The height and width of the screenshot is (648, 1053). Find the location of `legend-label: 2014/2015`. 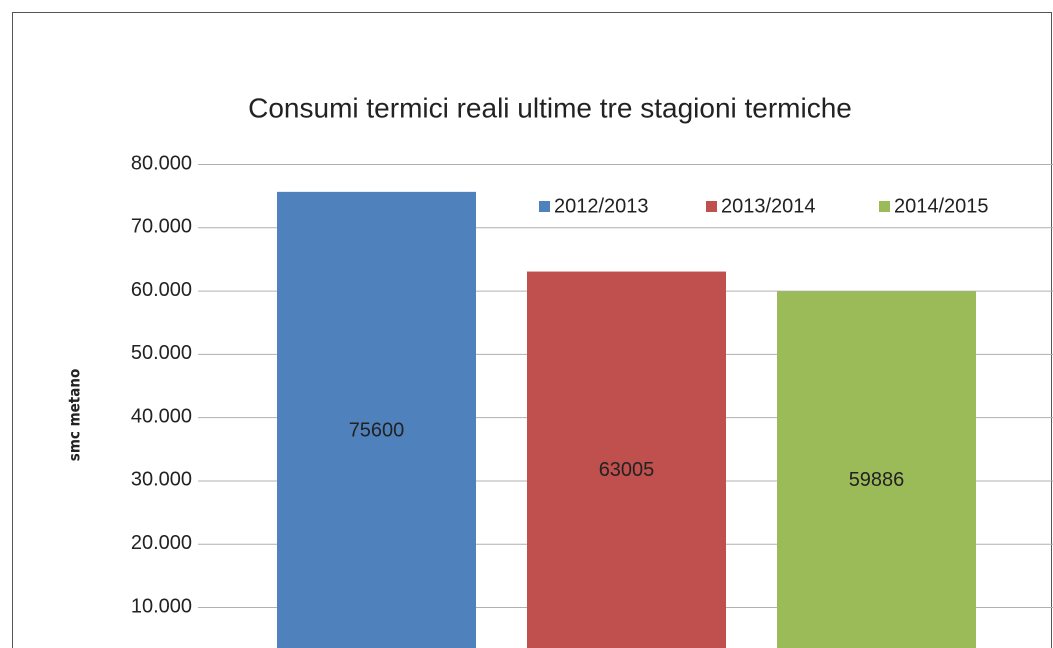

legend-label: 2014/2015 is located at coordinates (941, 206).